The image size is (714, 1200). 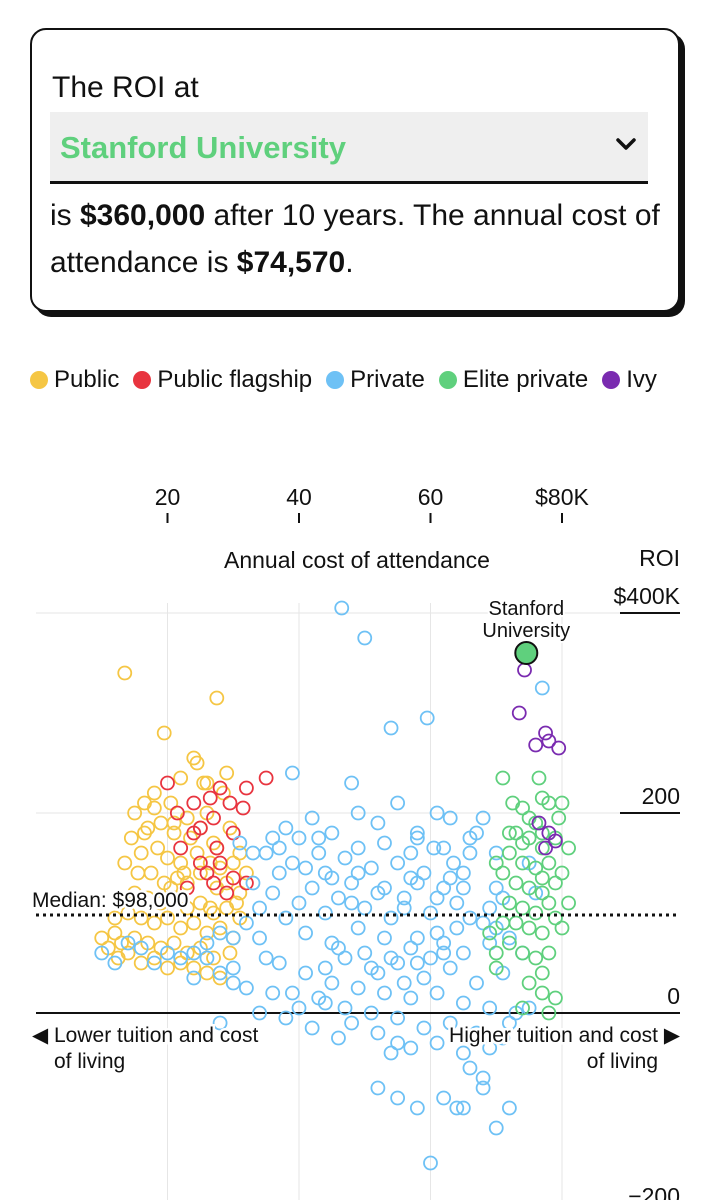 What do you see at coordinates (110, 900) in the screenshot?
I see `median-label: Median: $98,000` at bounding box center [110, 900].